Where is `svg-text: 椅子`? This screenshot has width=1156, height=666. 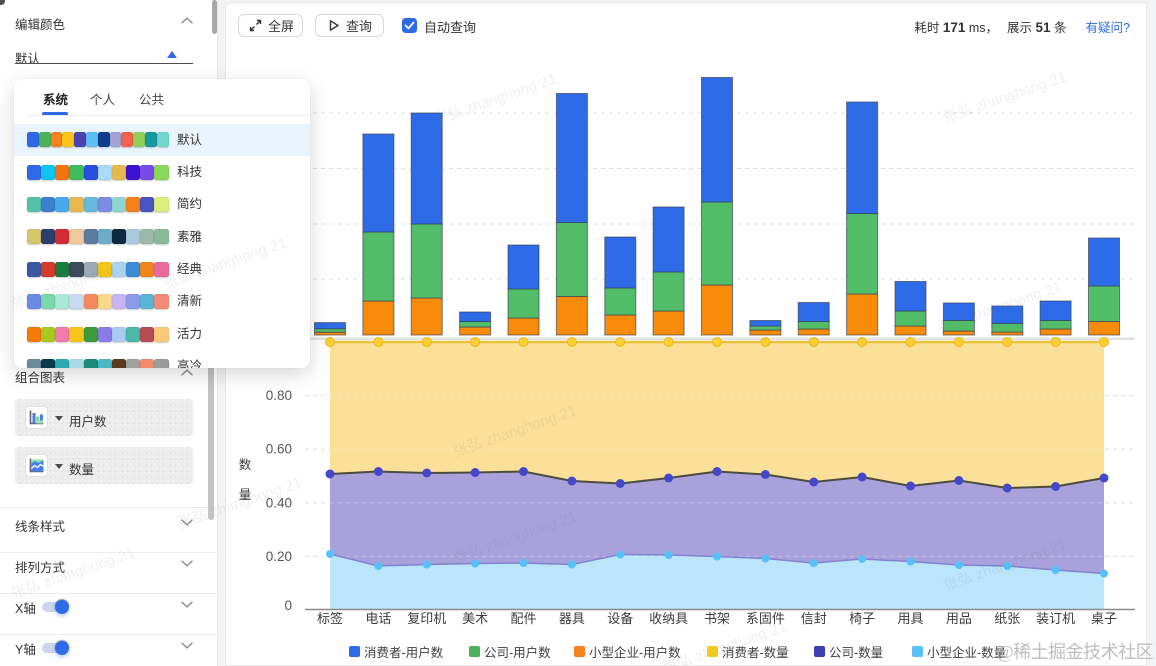
svg-text: 椅子 is located at coordinates (862, 618).